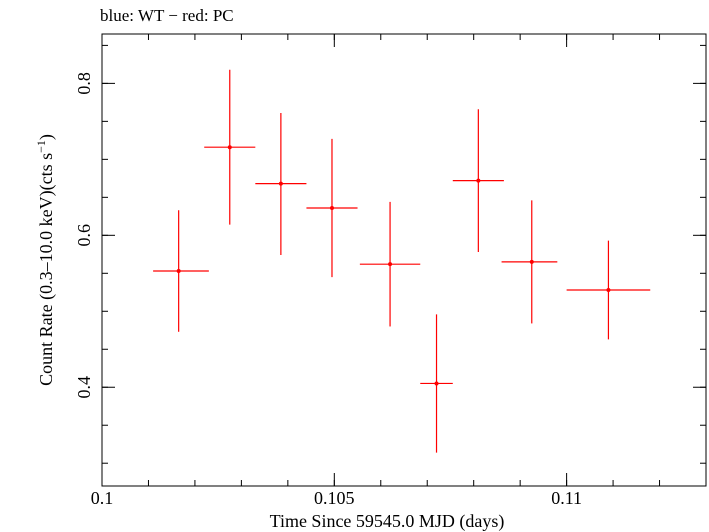 This screenshot has width=709, height=532. What do you see at coordinates (84, 387) in the screenshot?
I see `y-tick-label: 0.4` at bounding box center [84, 387].